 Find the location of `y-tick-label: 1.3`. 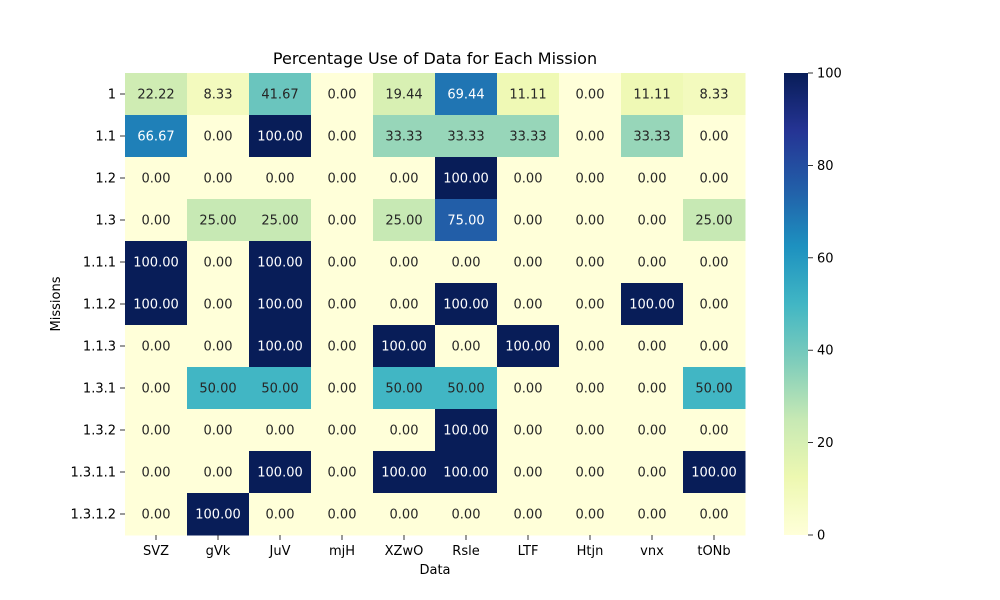

y-tick-label: 1.3 is located at coordinates (105, 221).